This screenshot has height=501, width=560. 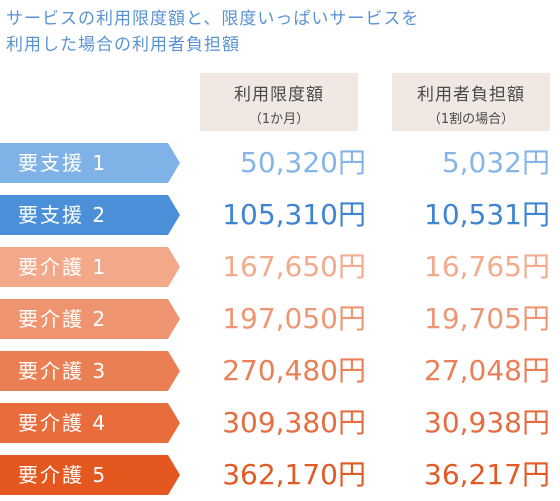 I want to click on care-level-tag: 要支援 1, so click(x=90, y=163).